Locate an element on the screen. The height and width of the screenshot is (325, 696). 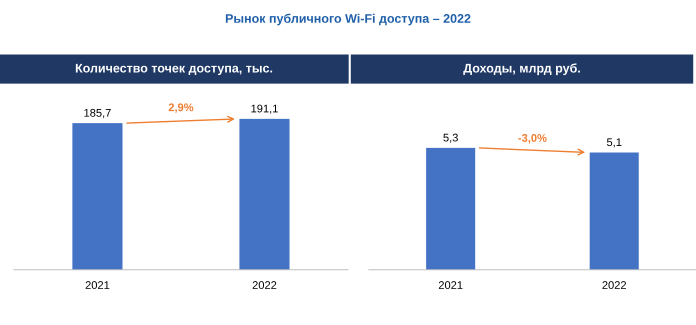
data-label: 5,1 is located at coordinates (614, 143).